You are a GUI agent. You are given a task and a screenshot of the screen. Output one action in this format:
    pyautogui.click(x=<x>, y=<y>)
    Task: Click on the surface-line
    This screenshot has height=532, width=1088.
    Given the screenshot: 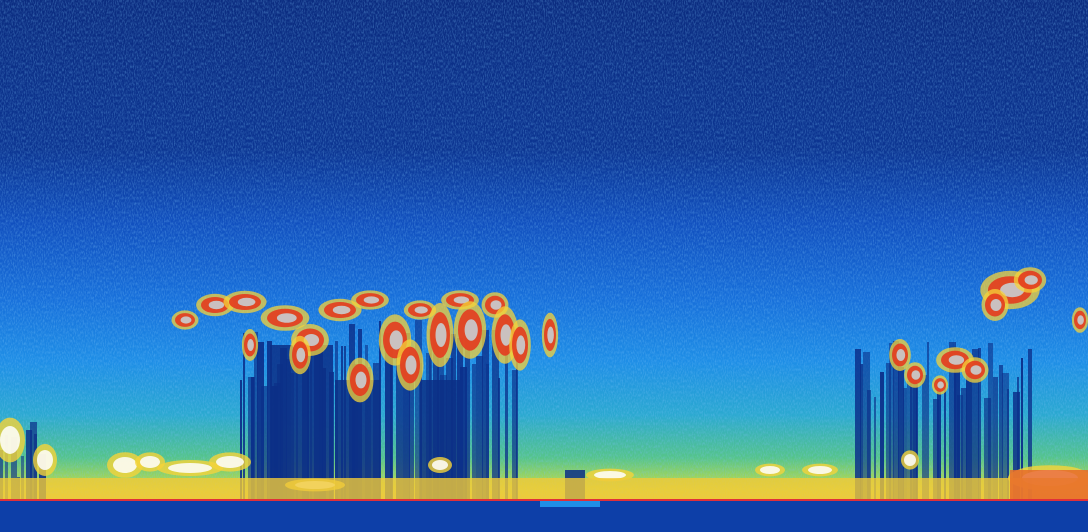 What is the action you would take?
    pyautogui.click(x=544, y=500)
    